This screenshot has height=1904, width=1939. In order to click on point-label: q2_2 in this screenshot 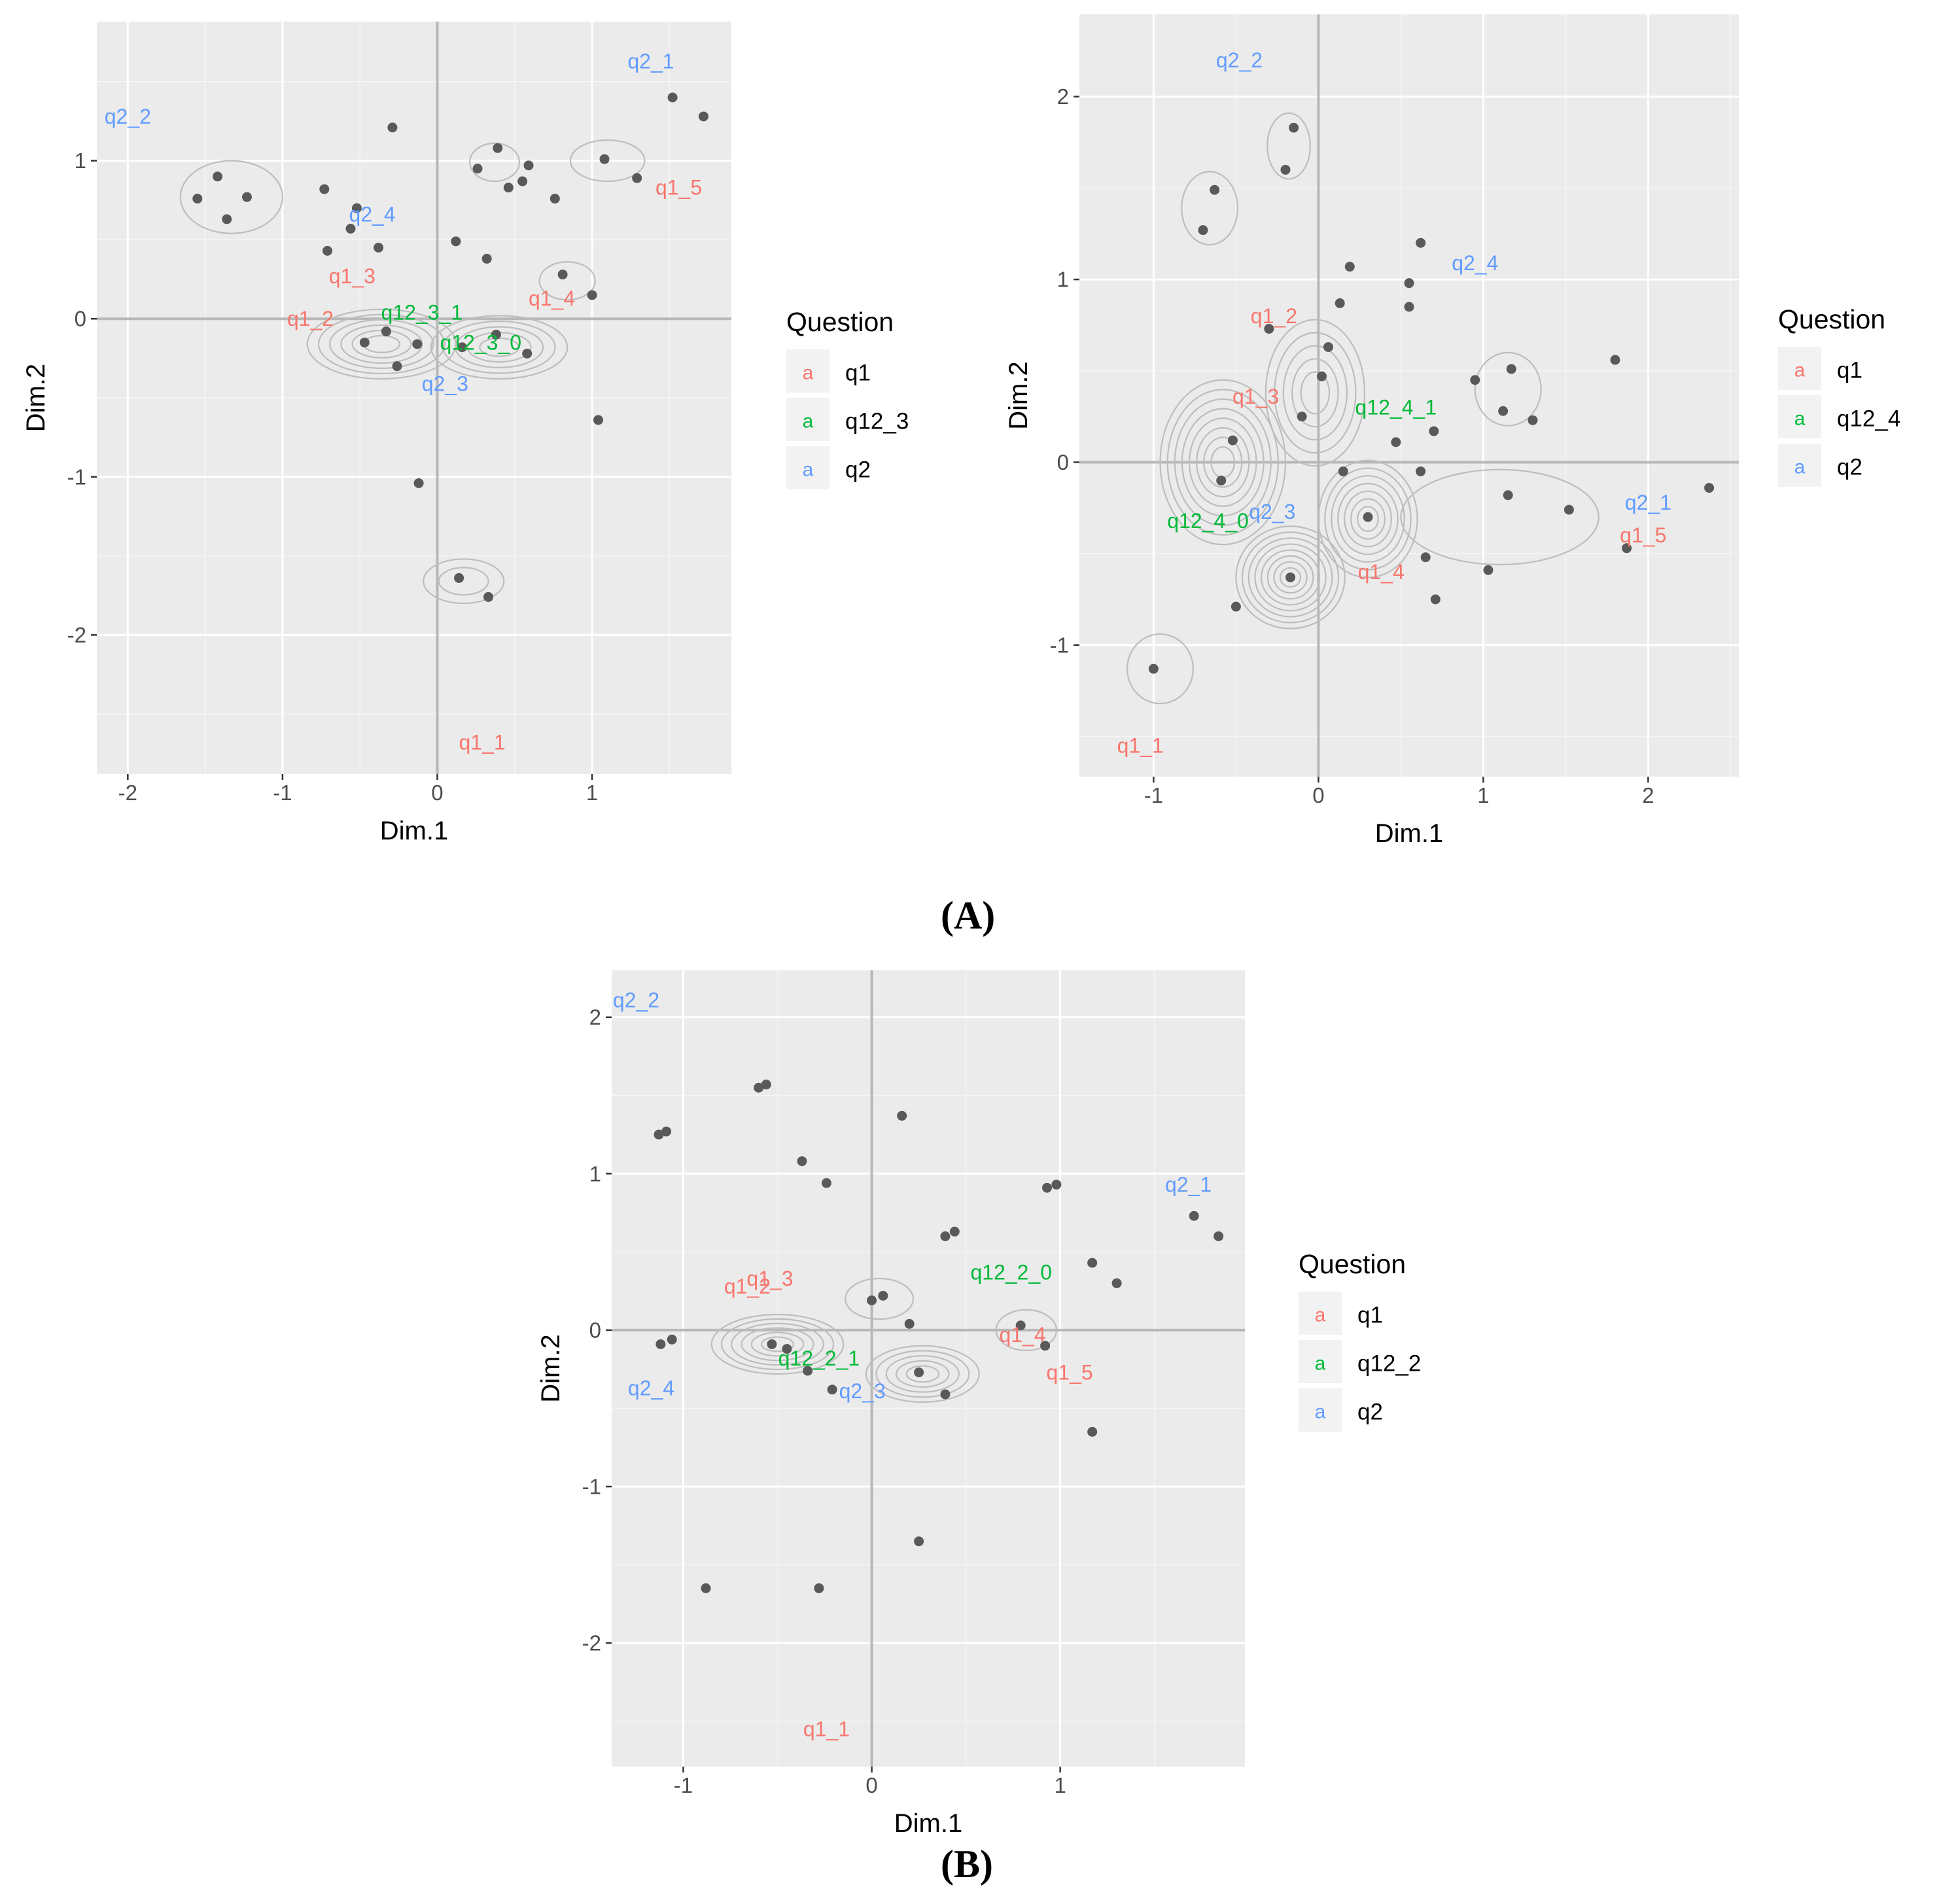, I will do `click(1239, 60)`.